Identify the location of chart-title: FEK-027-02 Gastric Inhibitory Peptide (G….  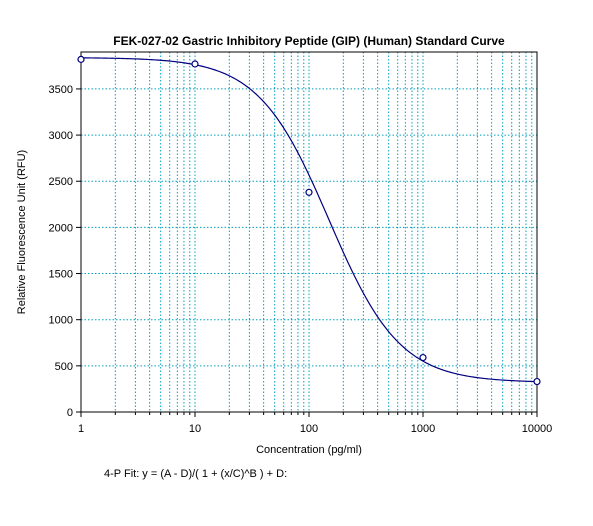
(309, 41).